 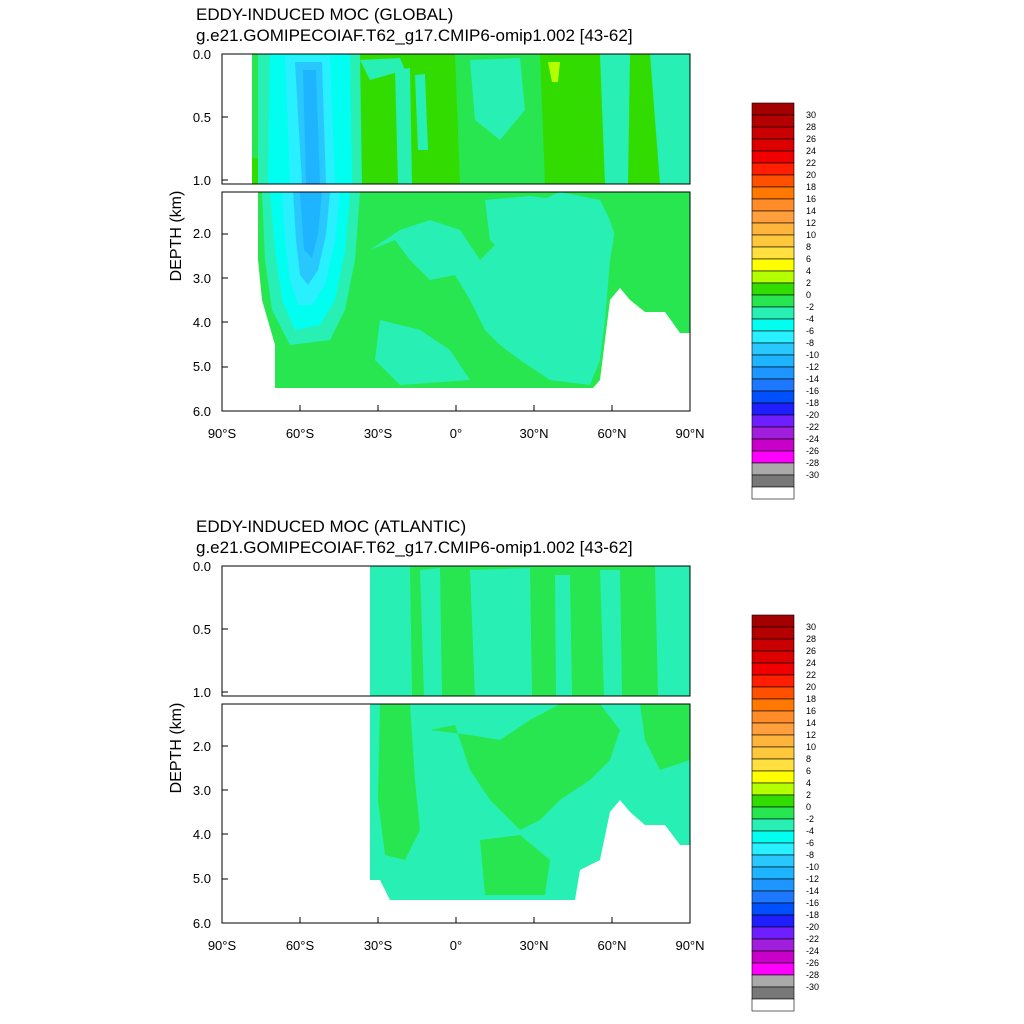 What do you see at coordinates (810, 343) in the screenshot?
I see `colorbar-label: -8` at bounding box center [810, 343].